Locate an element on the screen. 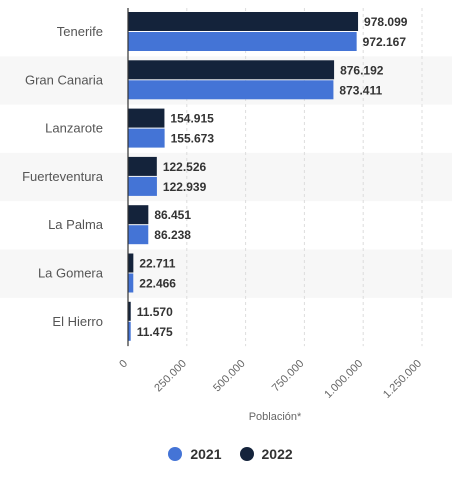  data-label-2022-lanzarote: 154.915 is located at coordinates (192, 119).